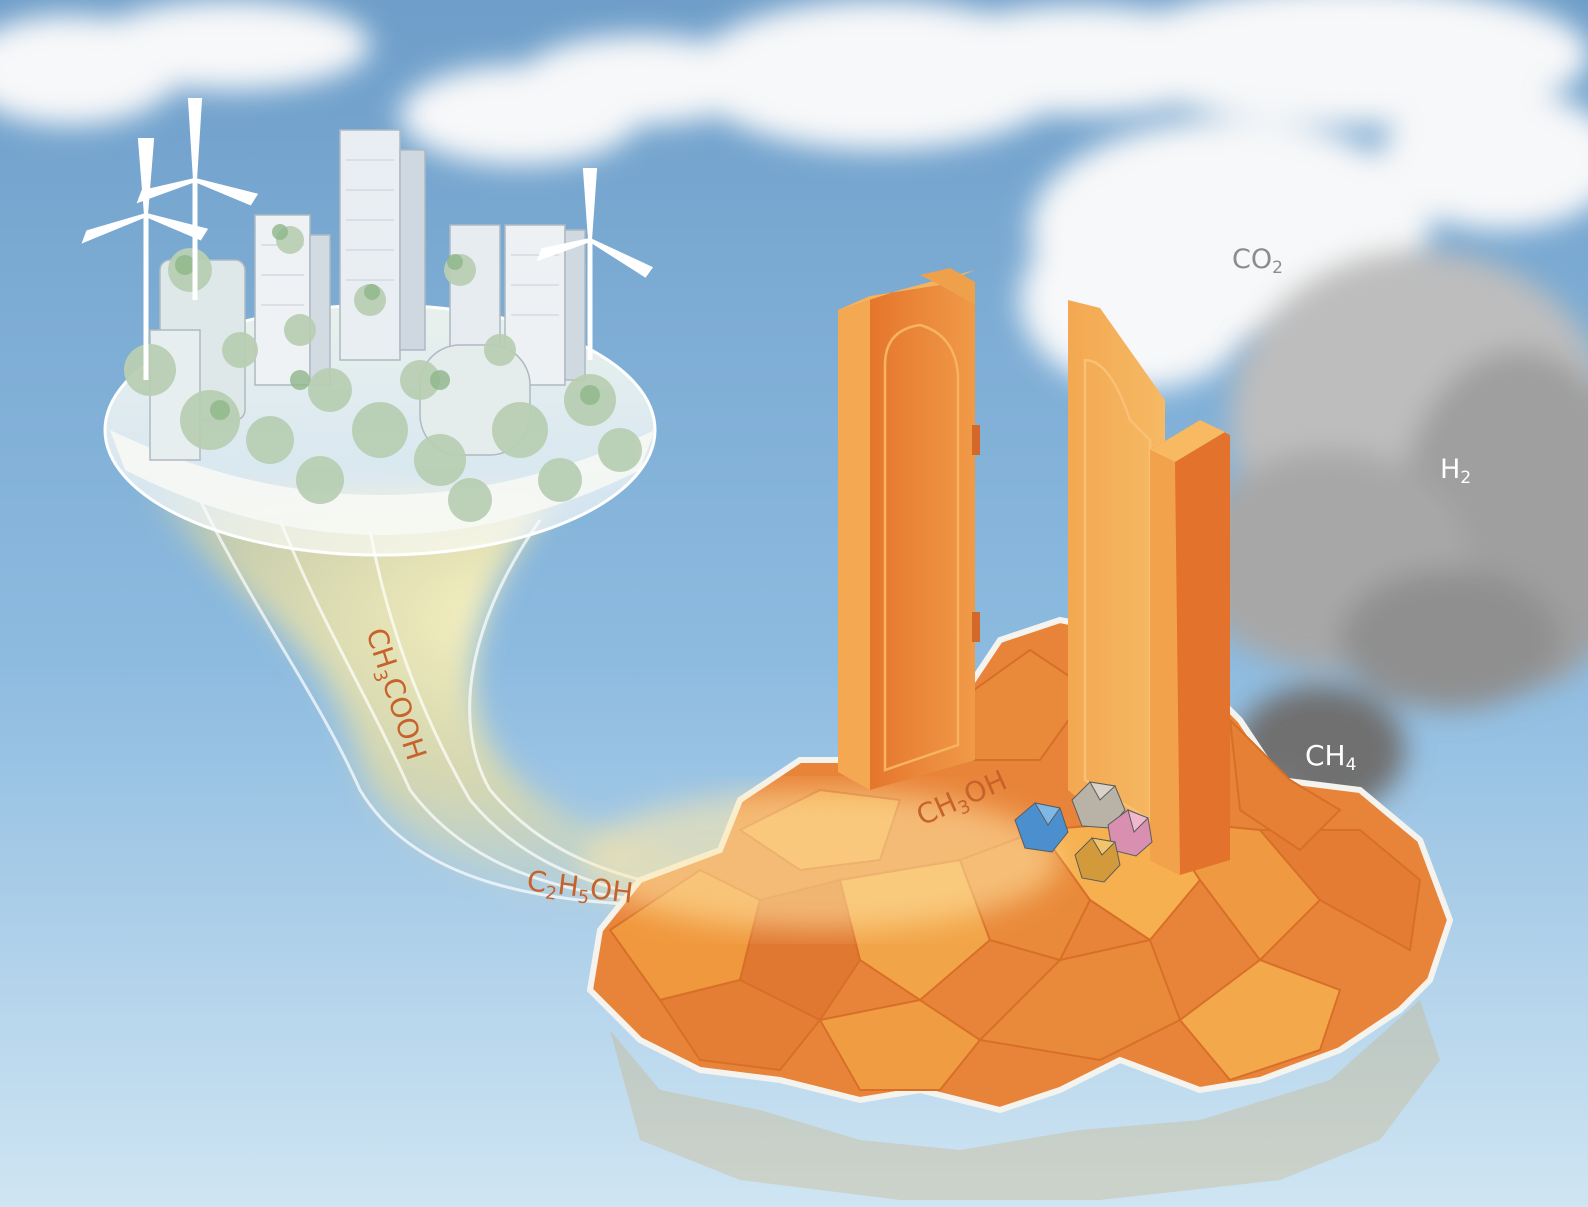  Describe the element at coordinates (1277, 268) in the screenshot. I see `co2-sub: 2` at that location.